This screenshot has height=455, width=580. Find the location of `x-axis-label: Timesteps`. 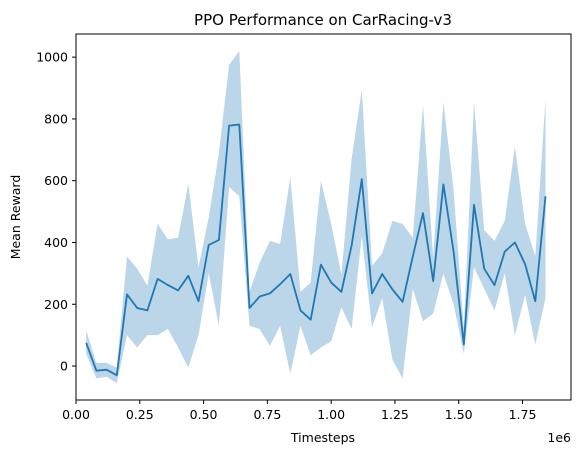

x-axis-label: Timesteps is located at coordinates (322, 437).